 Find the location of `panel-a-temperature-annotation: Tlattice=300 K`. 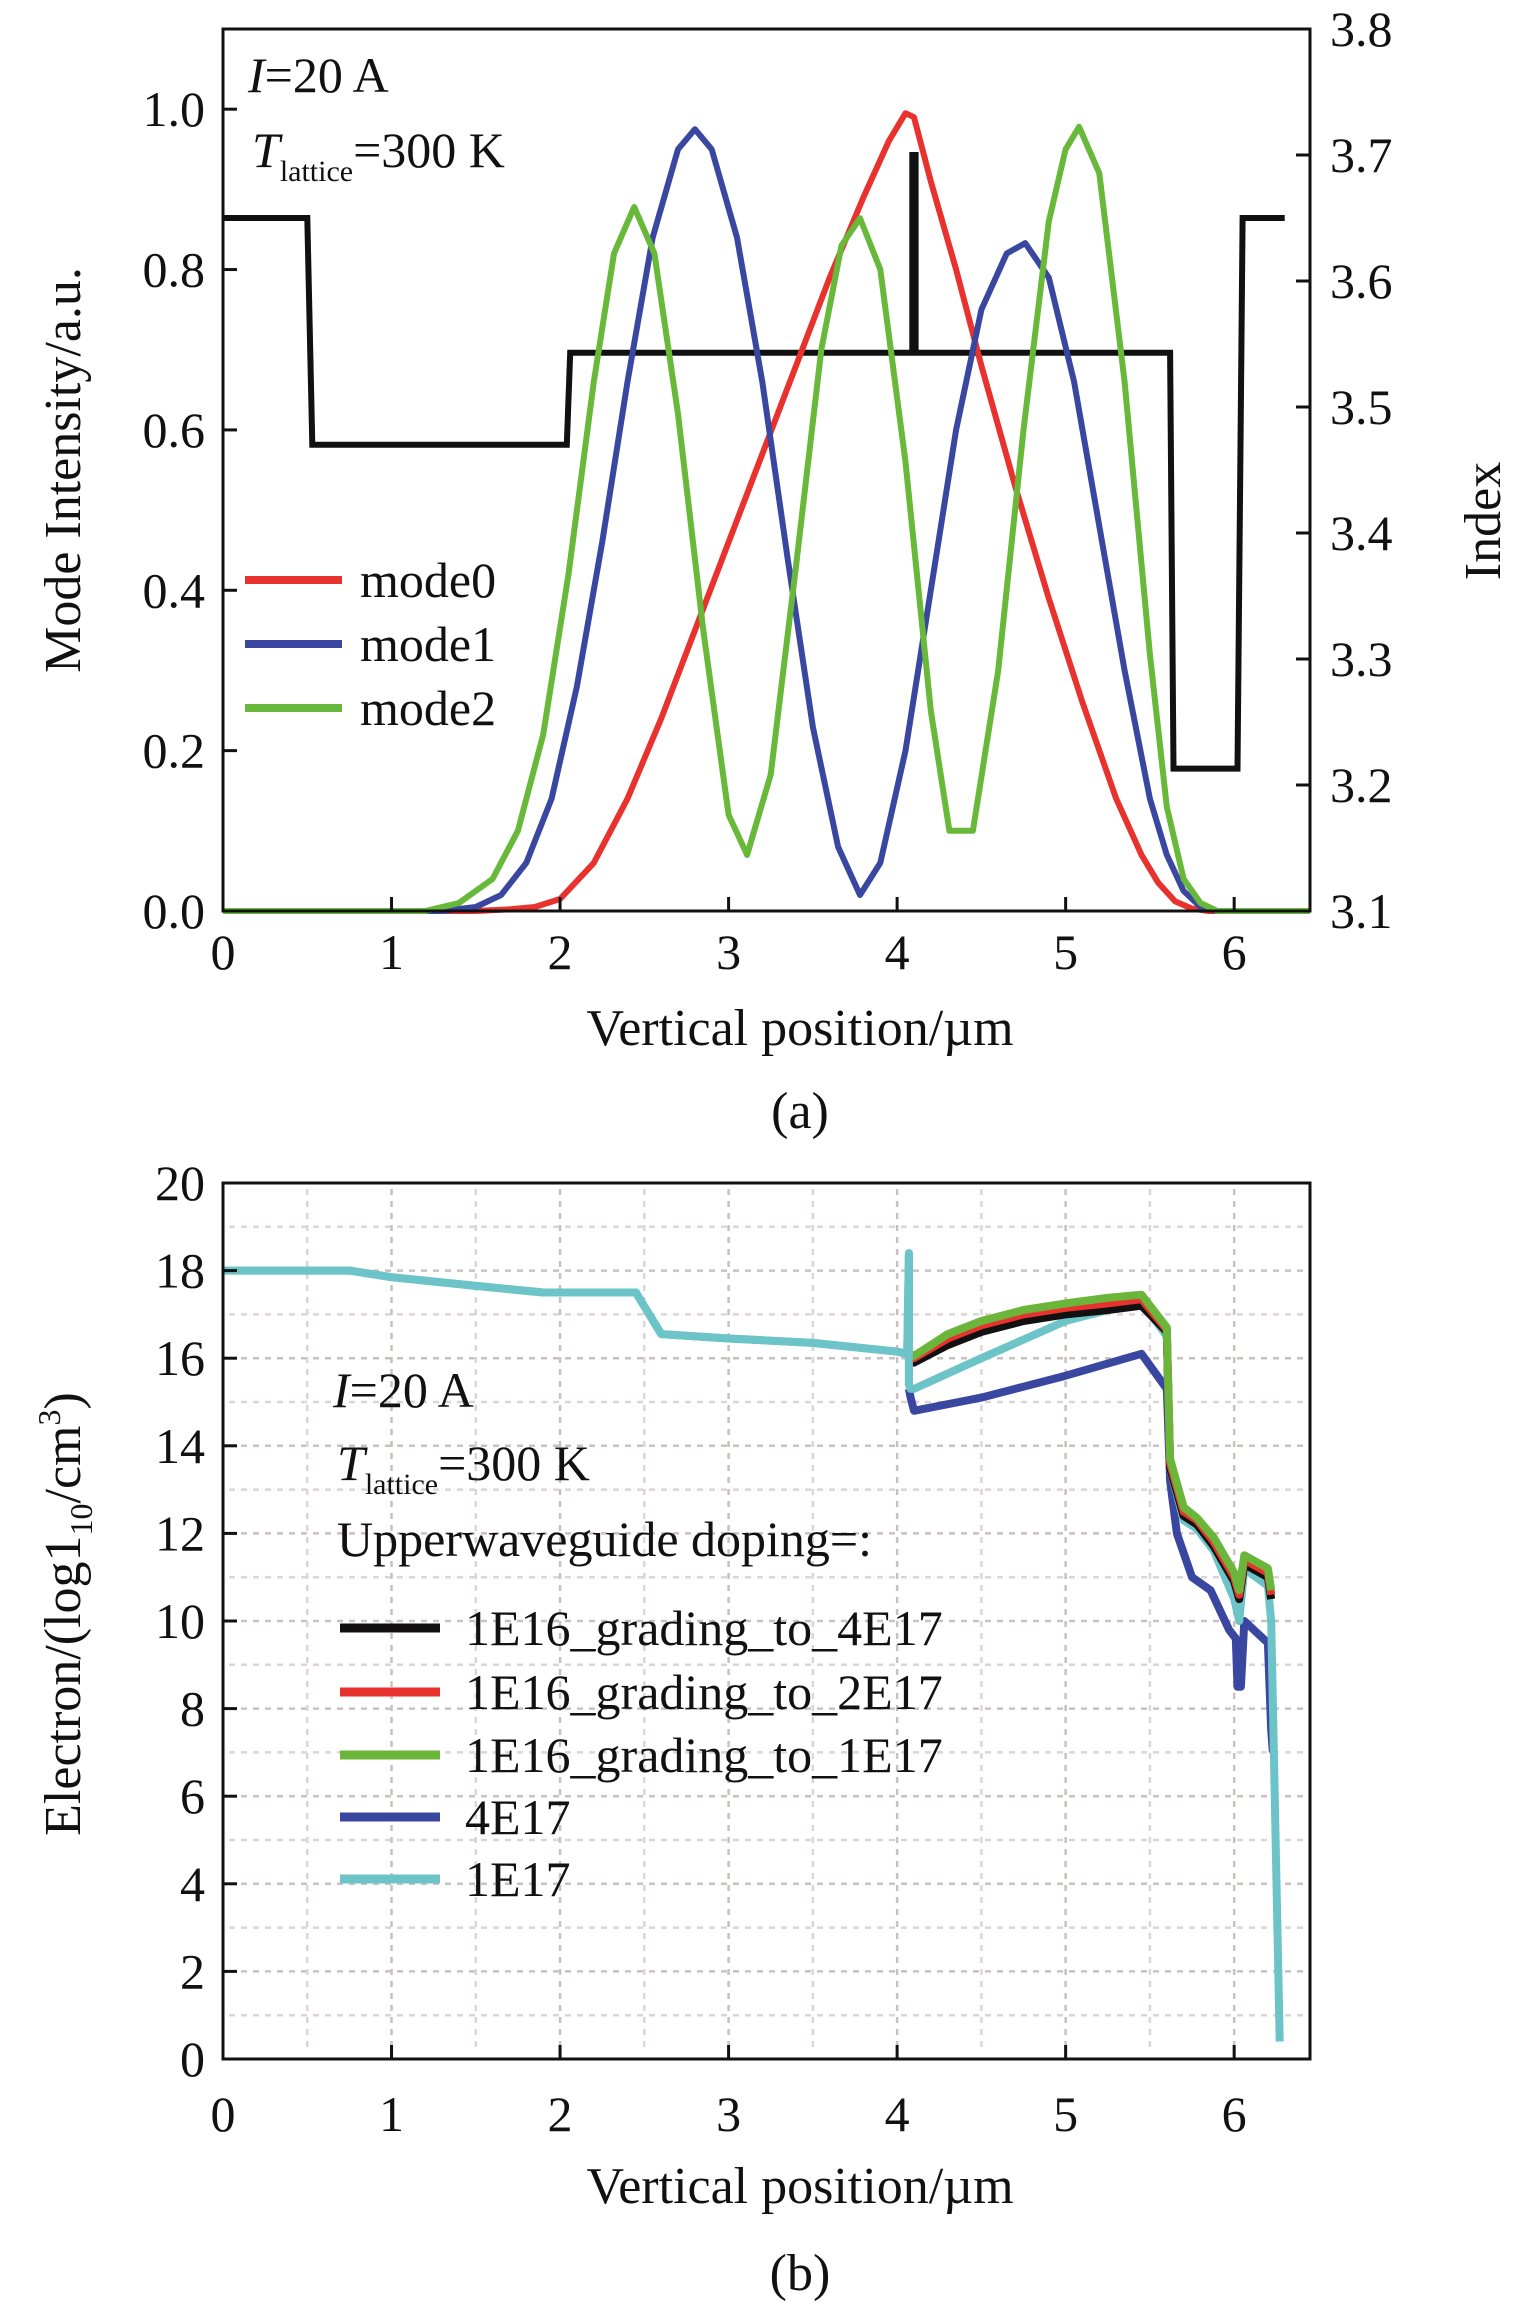

panel-a-temperature-annotation: Tlattice=300 K is located at coordinates (378, 155).